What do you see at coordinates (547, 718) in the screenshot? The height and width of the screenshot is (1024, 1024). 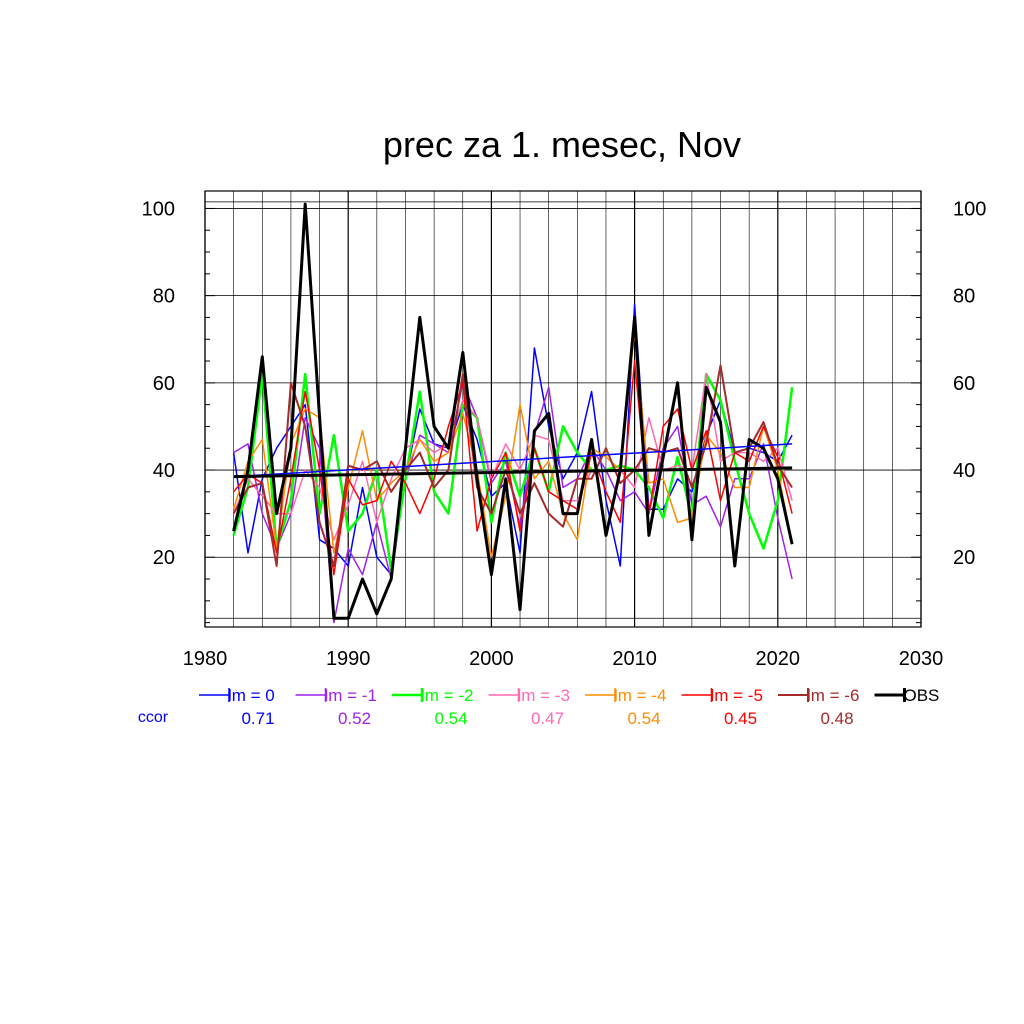 I see `ccor-value-3: 0.47` at bounding box center [547, 718].